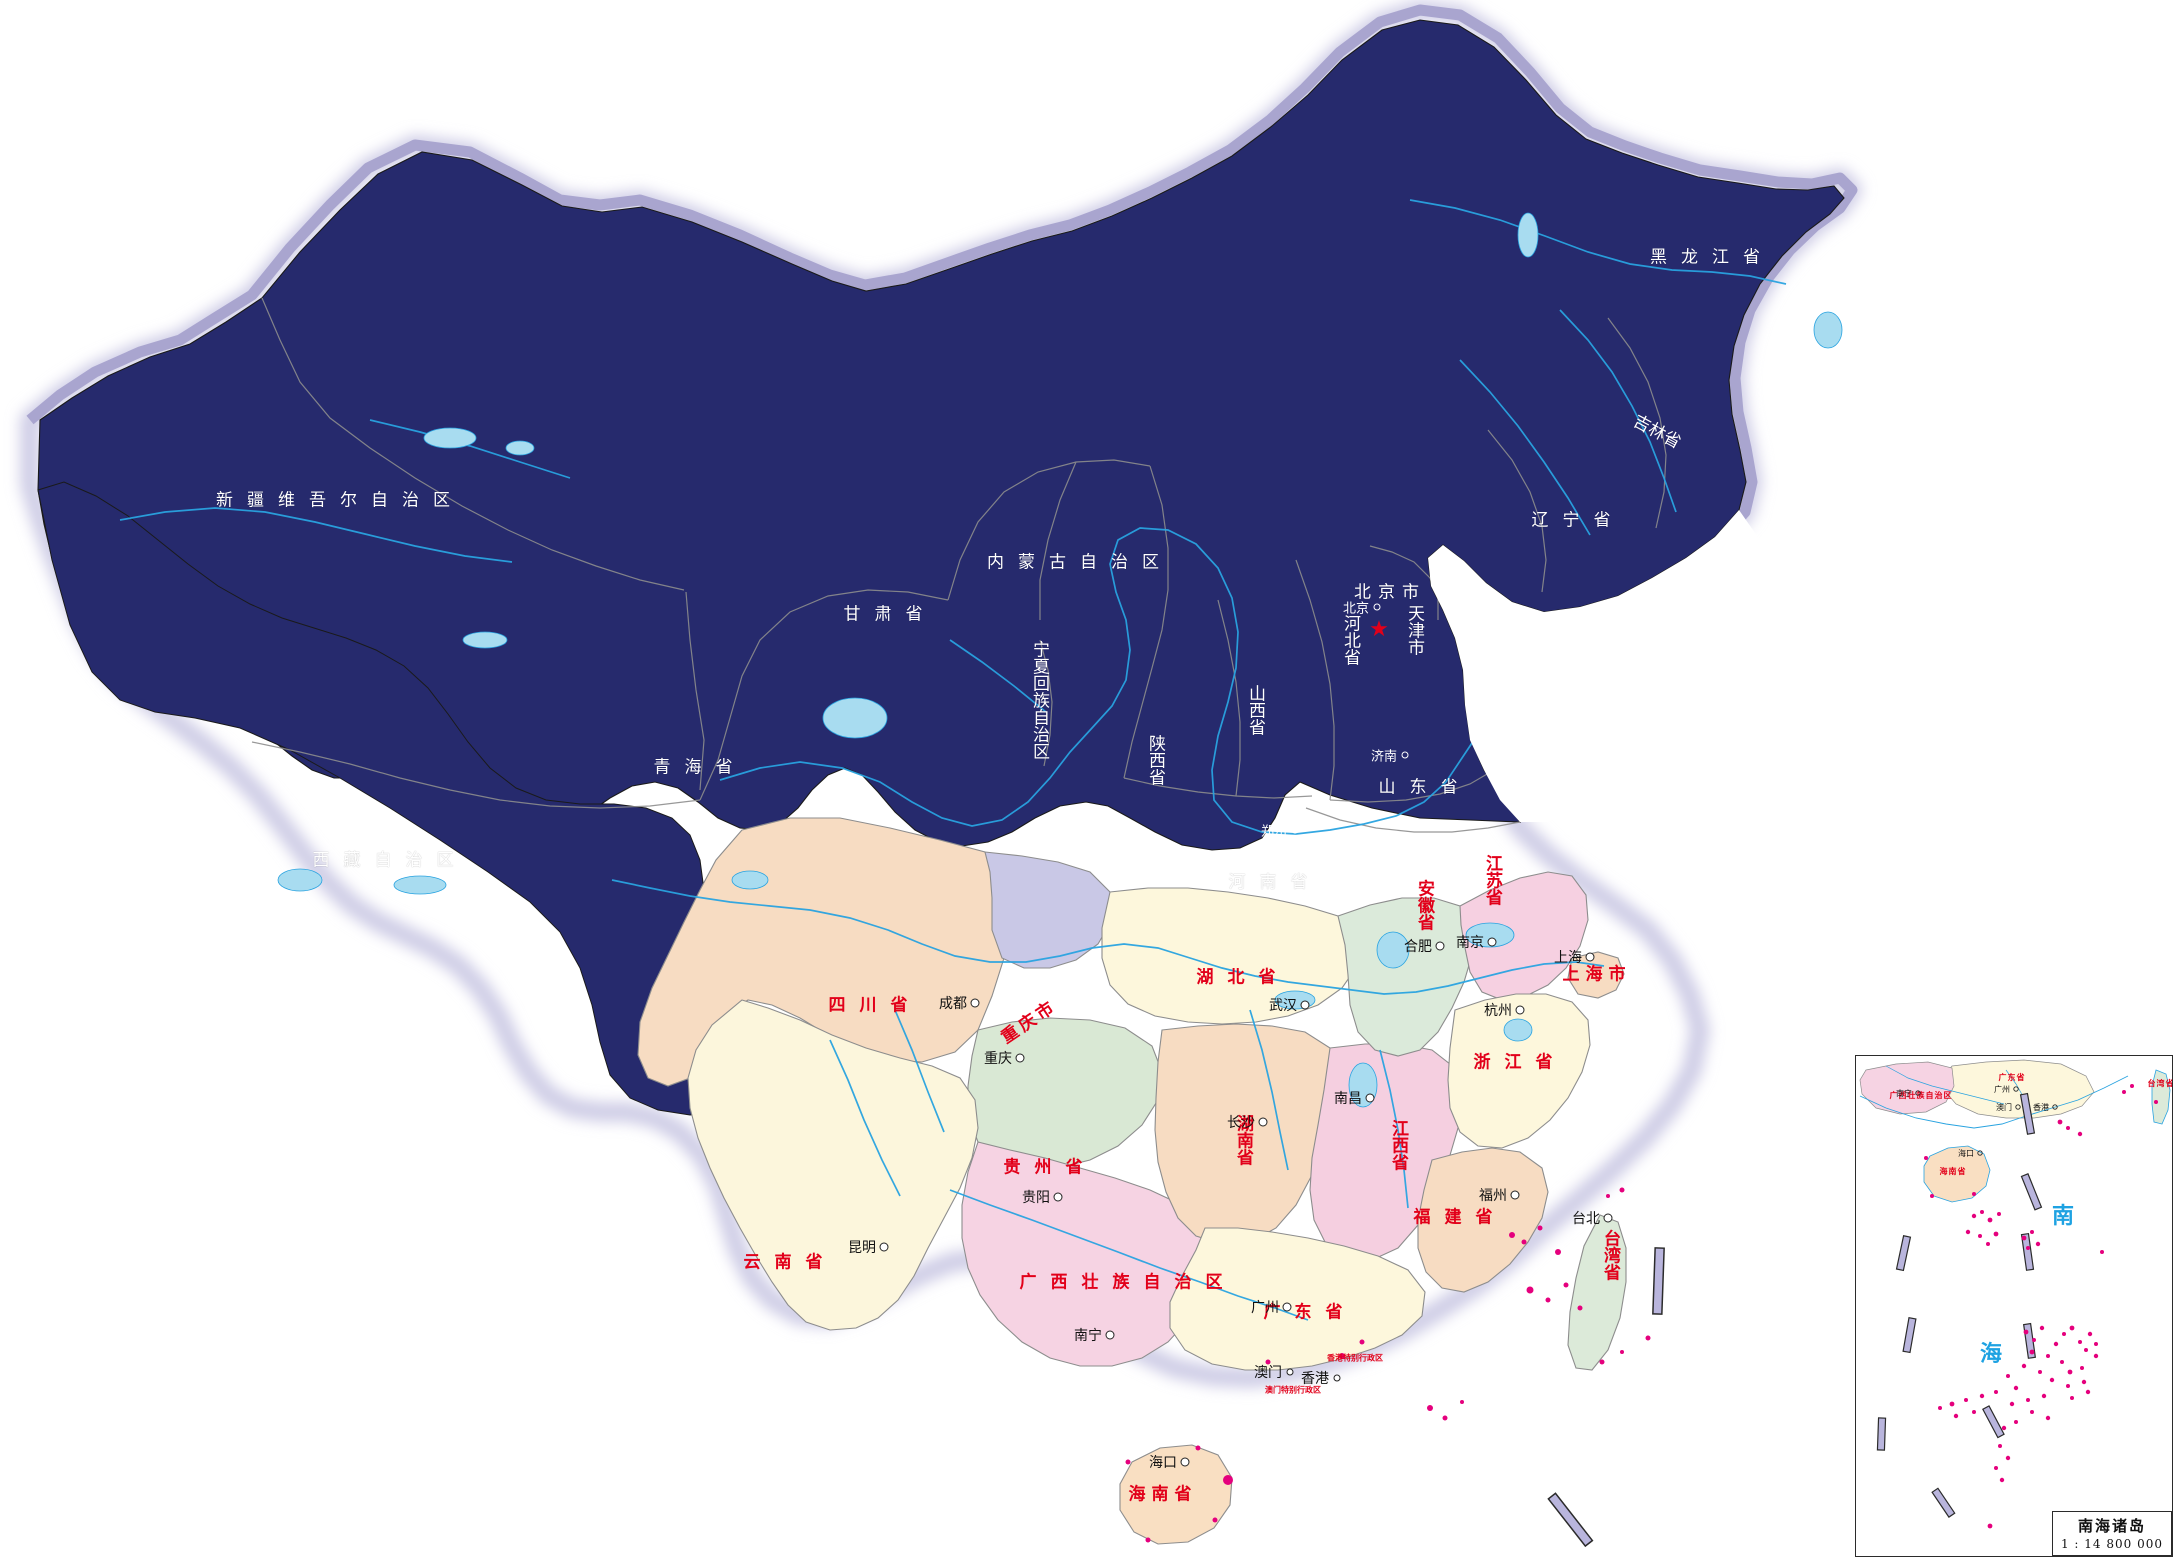 This screenshot has height=1560, width=2175. Describe the element at coordinates (2063, 1216) in the screenshot. I see `inset-label-0: 南` at that location.